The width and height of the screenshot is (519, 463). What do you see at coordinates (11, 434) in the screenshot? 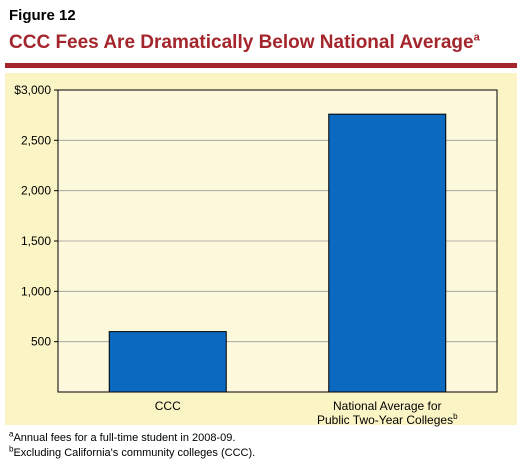
I see `footnote-a-mark: a` at bounding box center [11, 434].